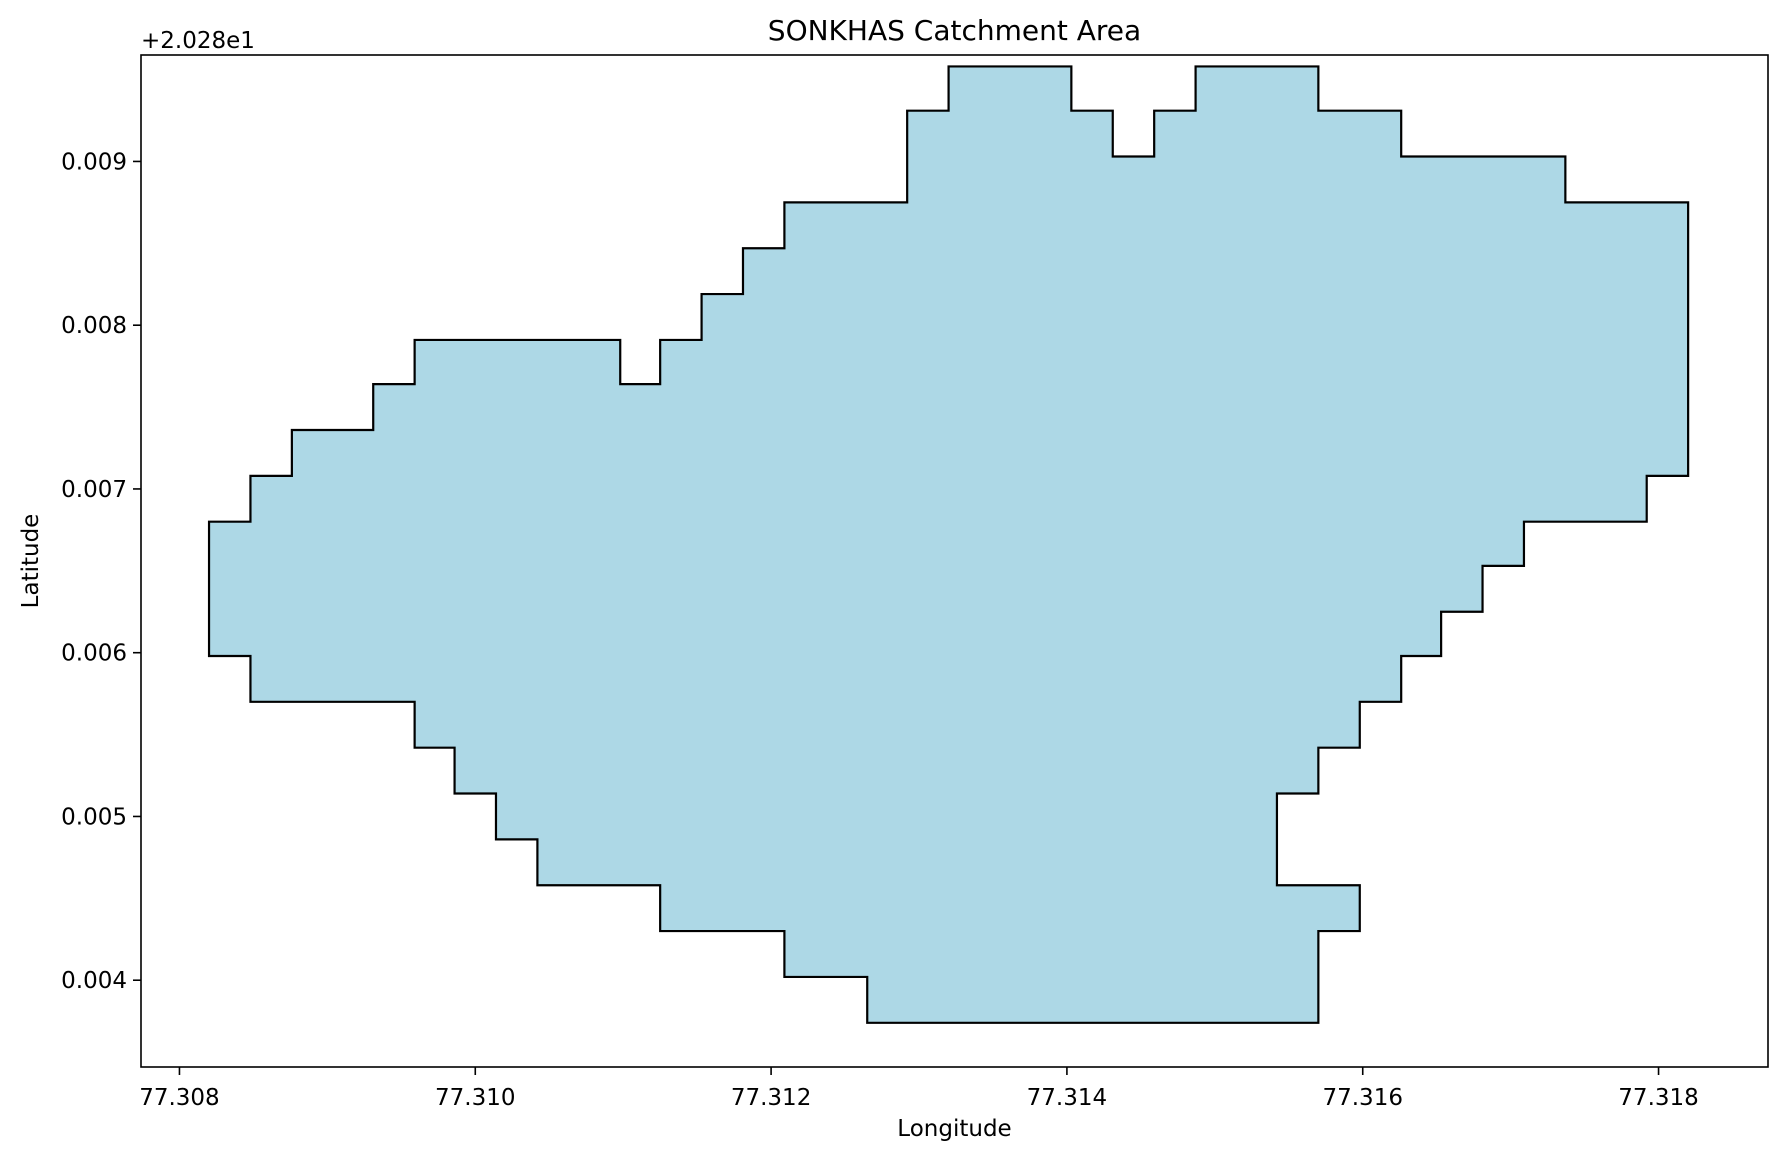 This screenshot has width=1781, height=1158. Describe the element at coordinates (954, 1129) in the screenshot. I see `x-axis-label: Longitude` at that location.